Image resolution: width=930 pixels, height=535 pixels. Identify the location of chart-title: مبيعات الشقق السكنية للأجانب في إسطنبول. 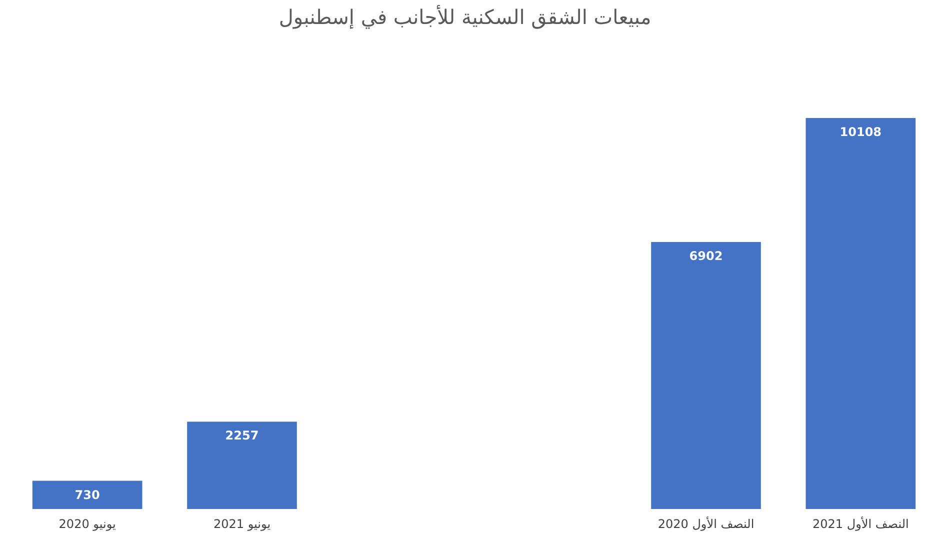
(465, 16).